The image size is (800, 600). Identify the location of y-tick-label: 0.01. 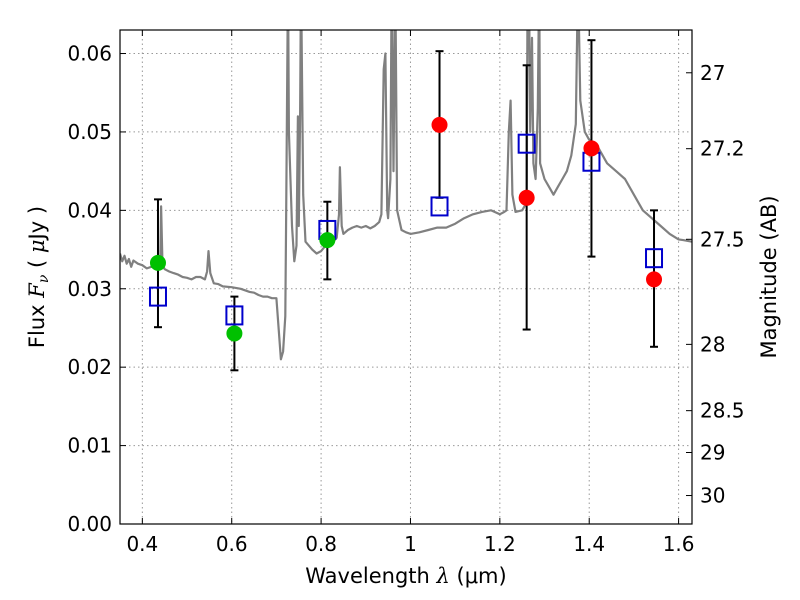
(89, 446).